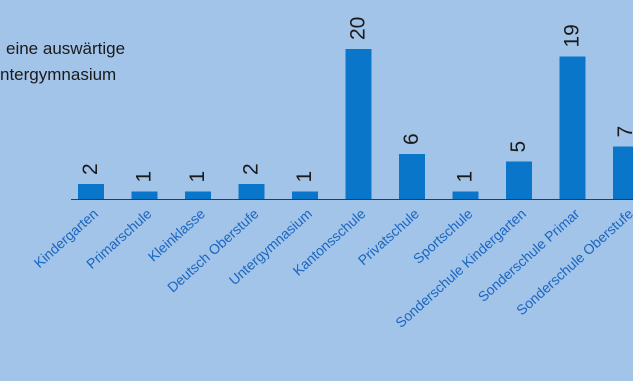 The width and height of the screenshot is (633, 381). What do you see at coordinates (572, 127) in the screenshot?
I see `bar-sonderschule-primar` at bounding box center [572, 127].